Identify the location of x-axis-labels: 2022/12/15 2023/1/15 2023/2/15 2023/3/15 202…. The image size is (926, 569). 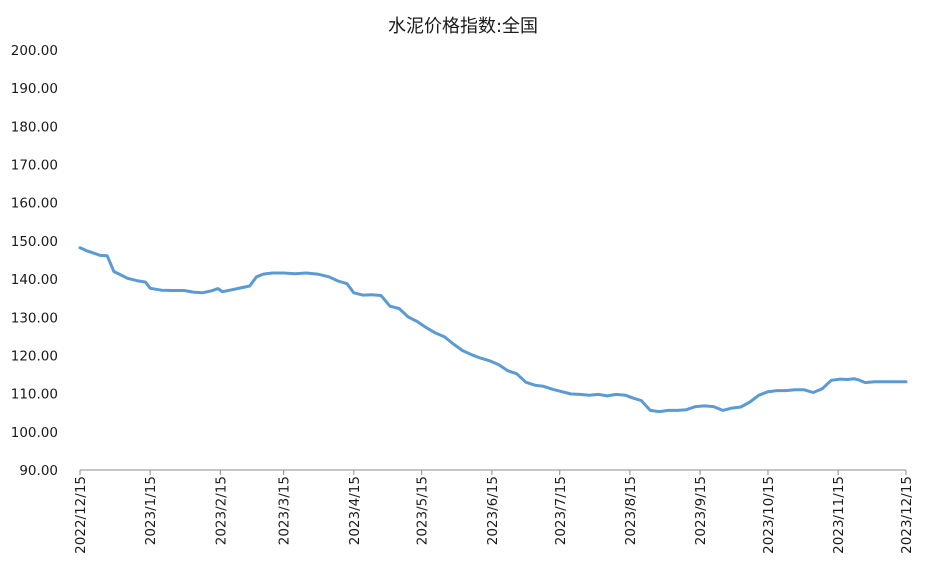
(494, 515).